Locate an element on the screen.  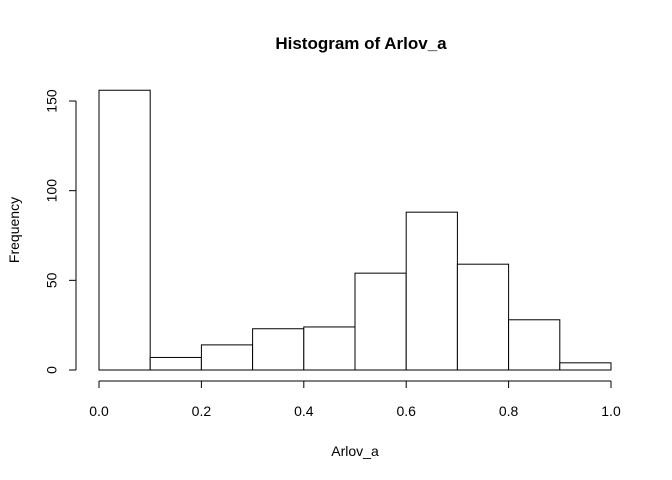
x-tick-label-3: 0.6 is located at coordinates (406, 411).